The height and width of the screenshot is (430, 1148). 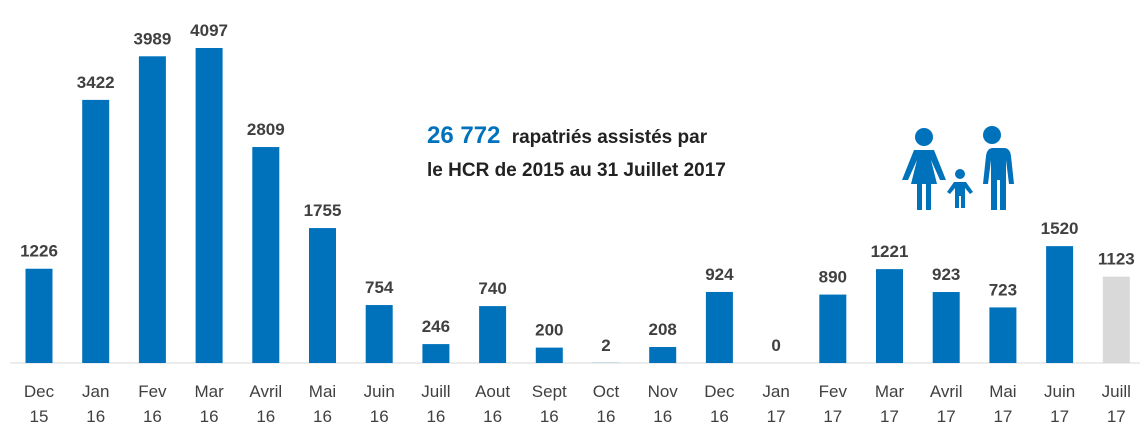 What do you see at coordinates (775, 404) in the screenshot?
I see `x-tick-label: Jan 17` at bounding box center [775, 404].